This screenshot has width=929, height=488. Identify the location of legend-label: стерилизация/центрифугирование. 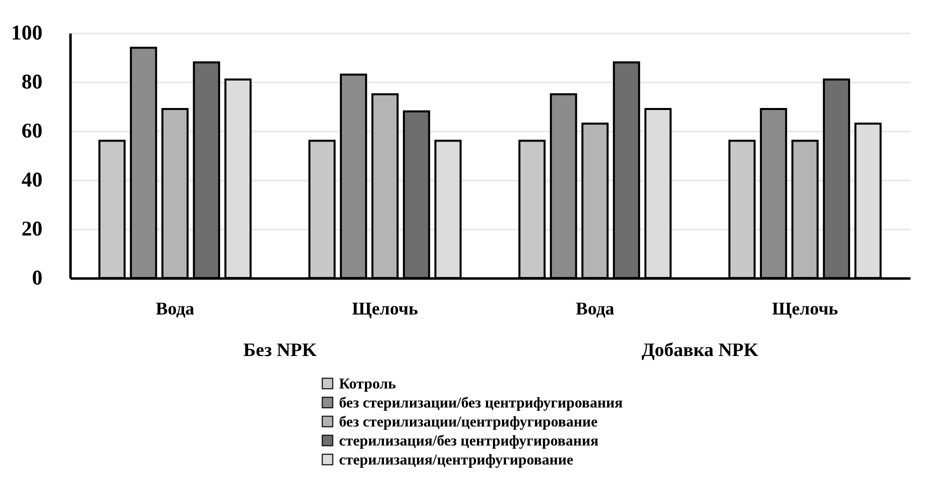
(456, 460).